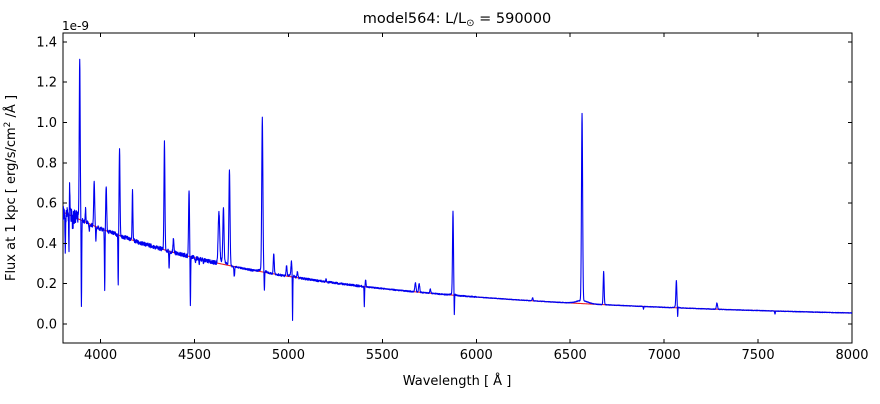  I want to click on y-tick-label: 0.0, so click(46, 325).